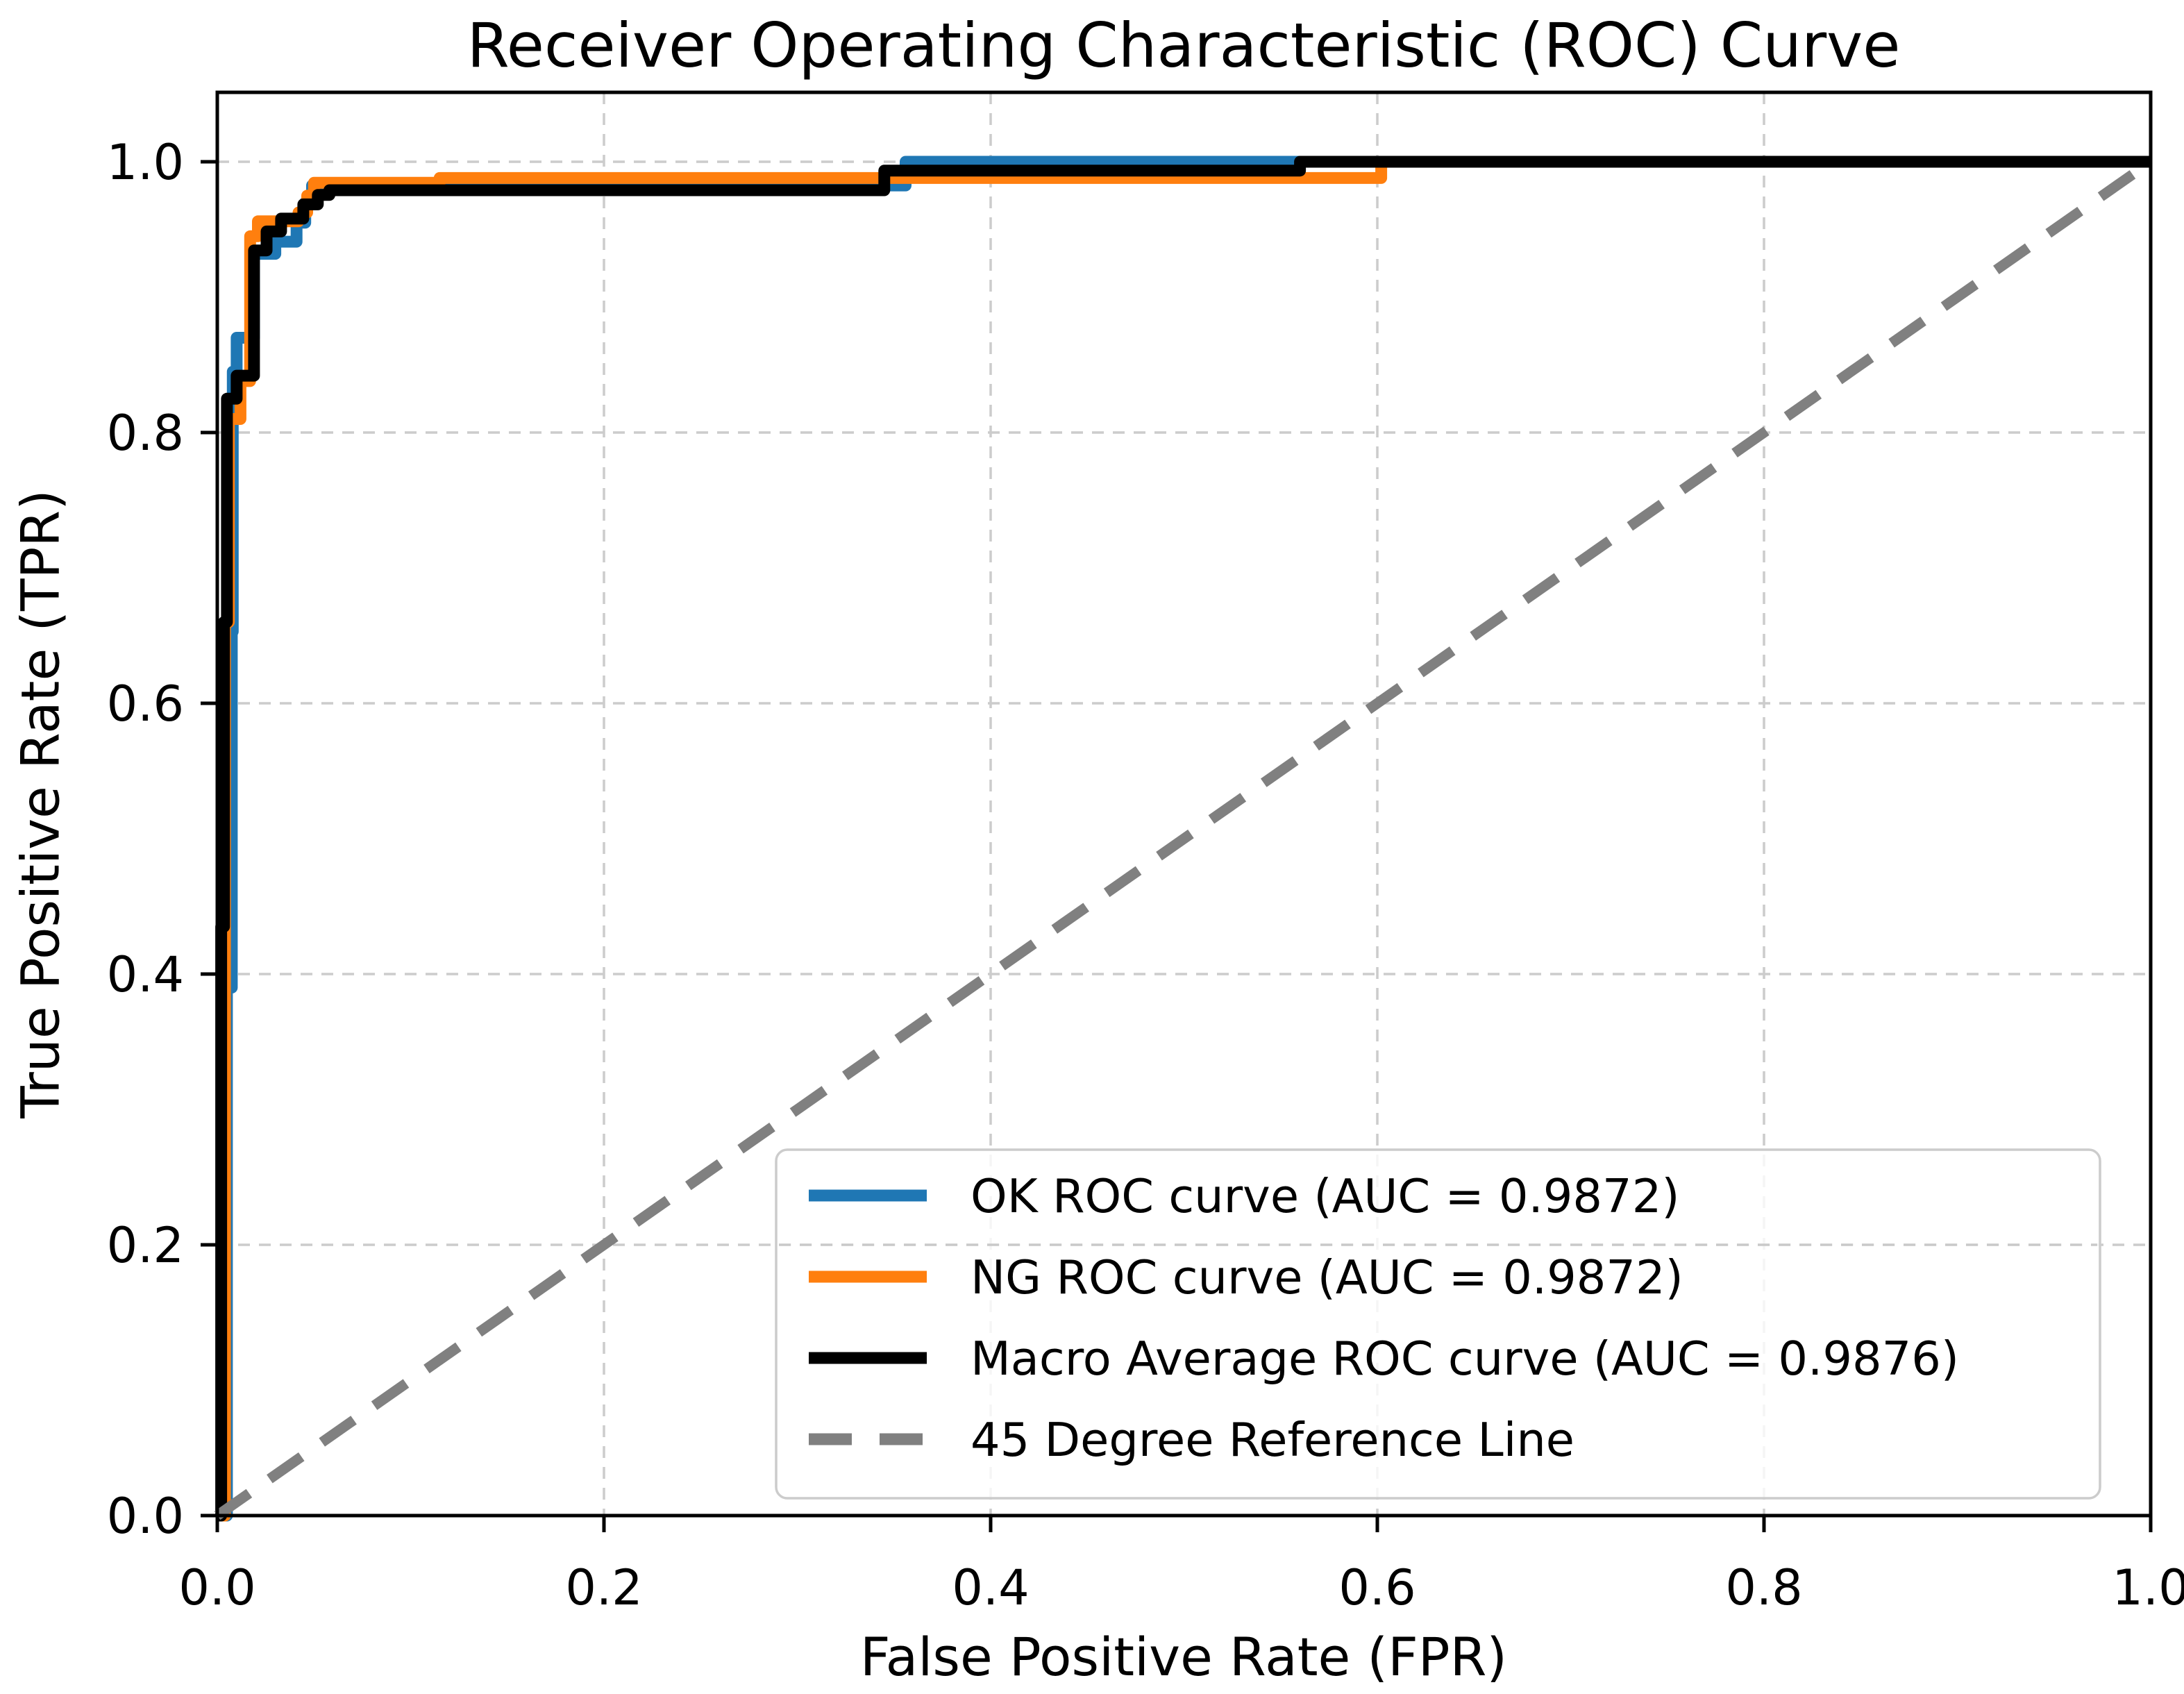 This screenshot has width=2184, height=1694. Describe the element at coordinates (216, 1587) in the screenshot. I see `x-tick-label: 0.0` at that location.